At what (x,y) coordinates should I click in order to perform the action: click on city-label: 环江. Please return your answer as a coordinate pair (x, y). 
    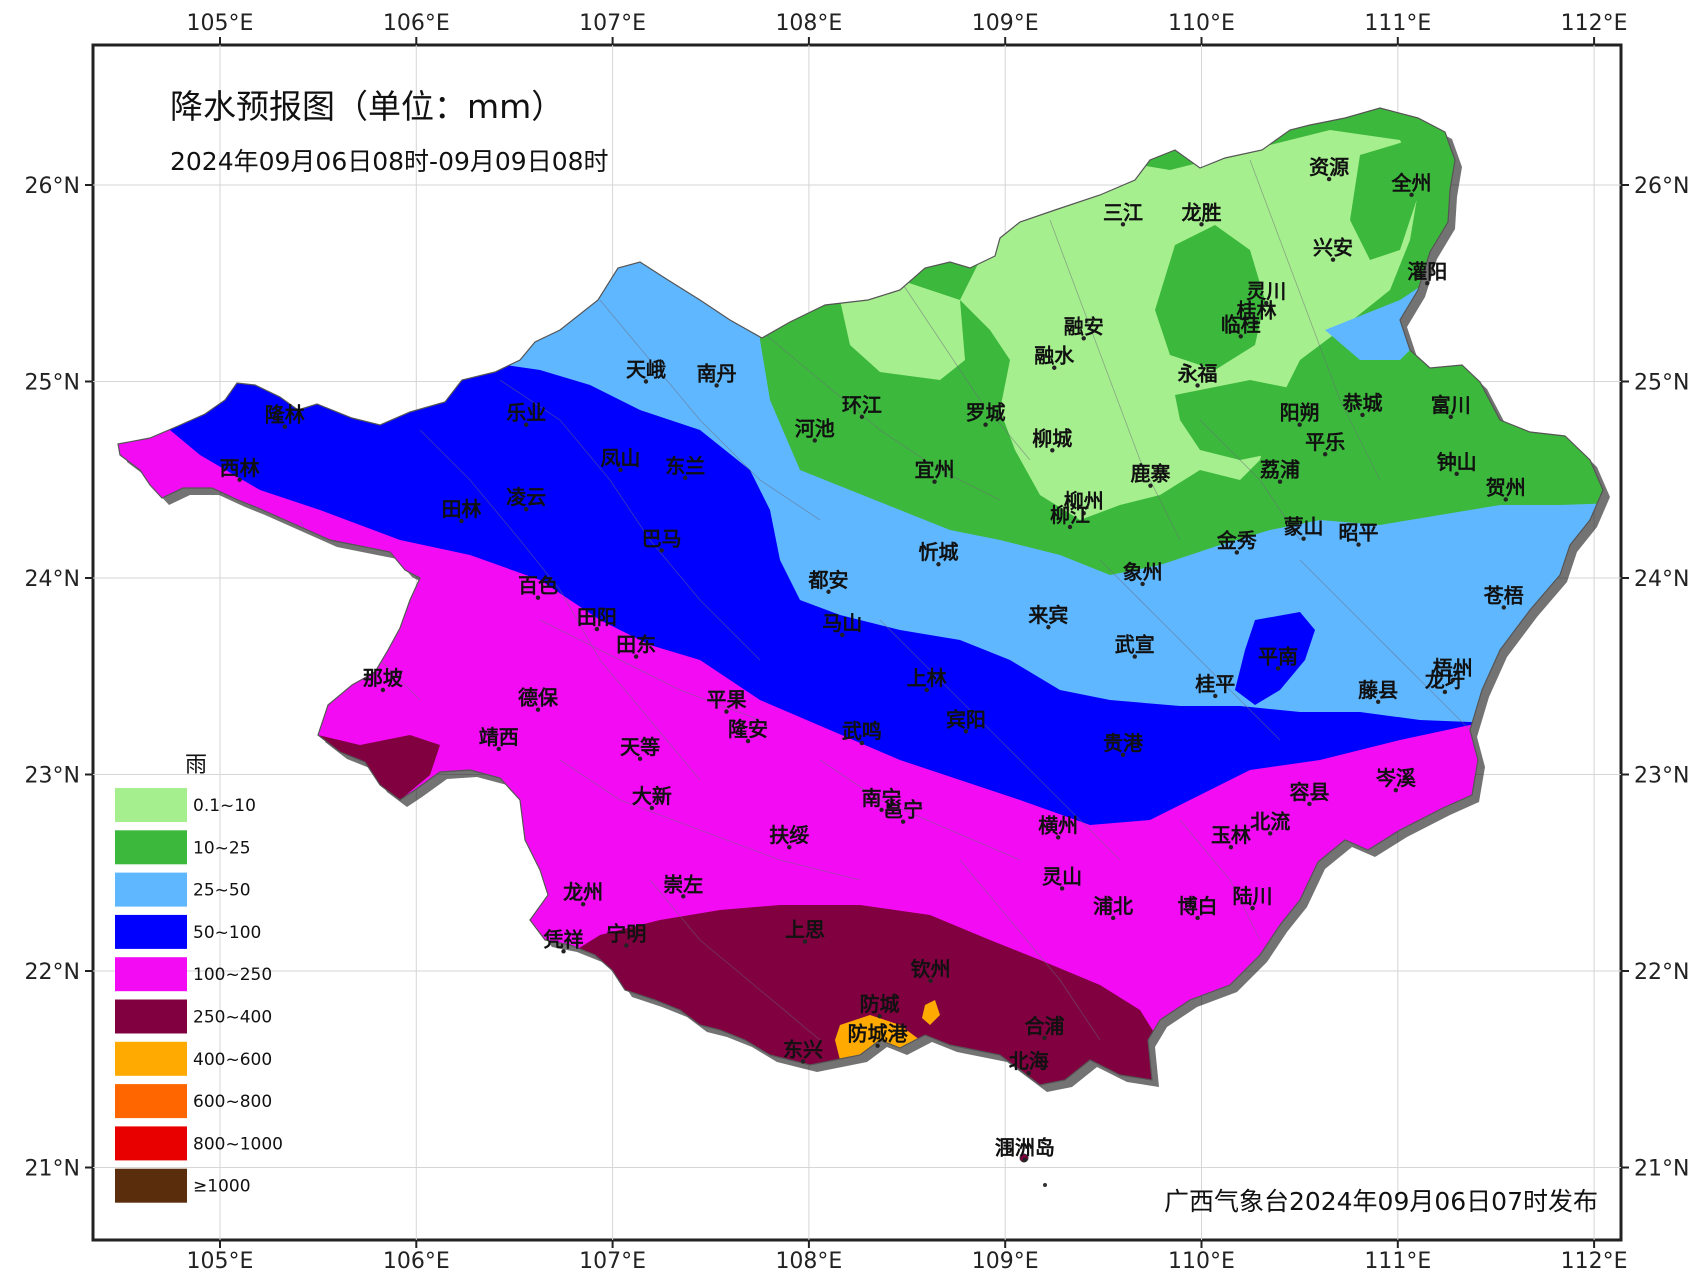
    Looking at the image, I should click on (862, 405).